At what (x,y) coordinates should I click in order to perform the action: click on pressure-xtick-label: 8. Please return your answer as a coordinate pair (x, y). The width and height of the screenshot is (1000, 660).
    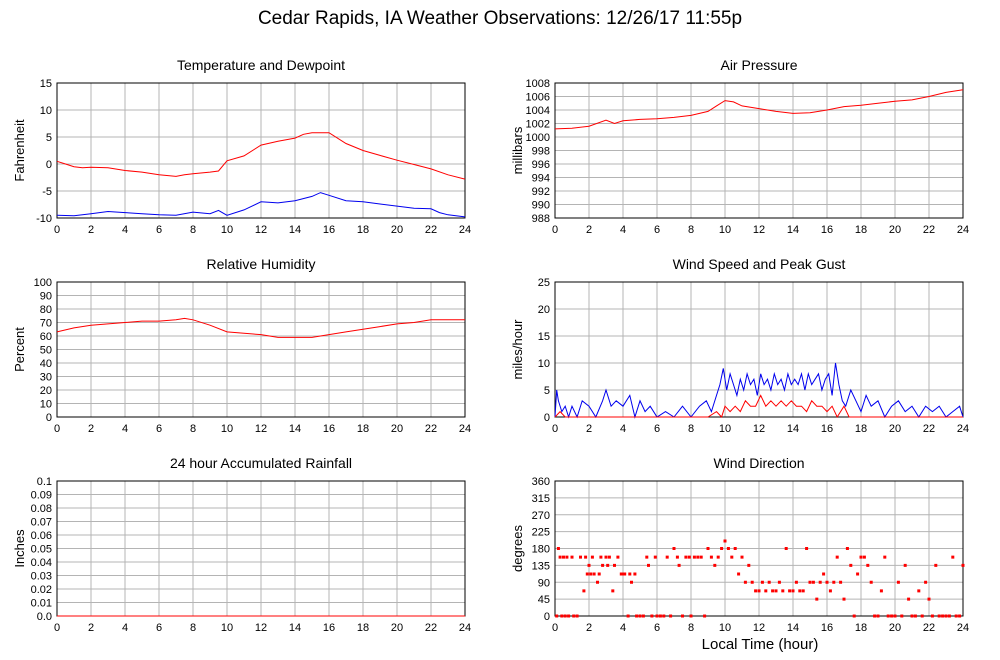
    Looking at the image, I should click on (691, 230).